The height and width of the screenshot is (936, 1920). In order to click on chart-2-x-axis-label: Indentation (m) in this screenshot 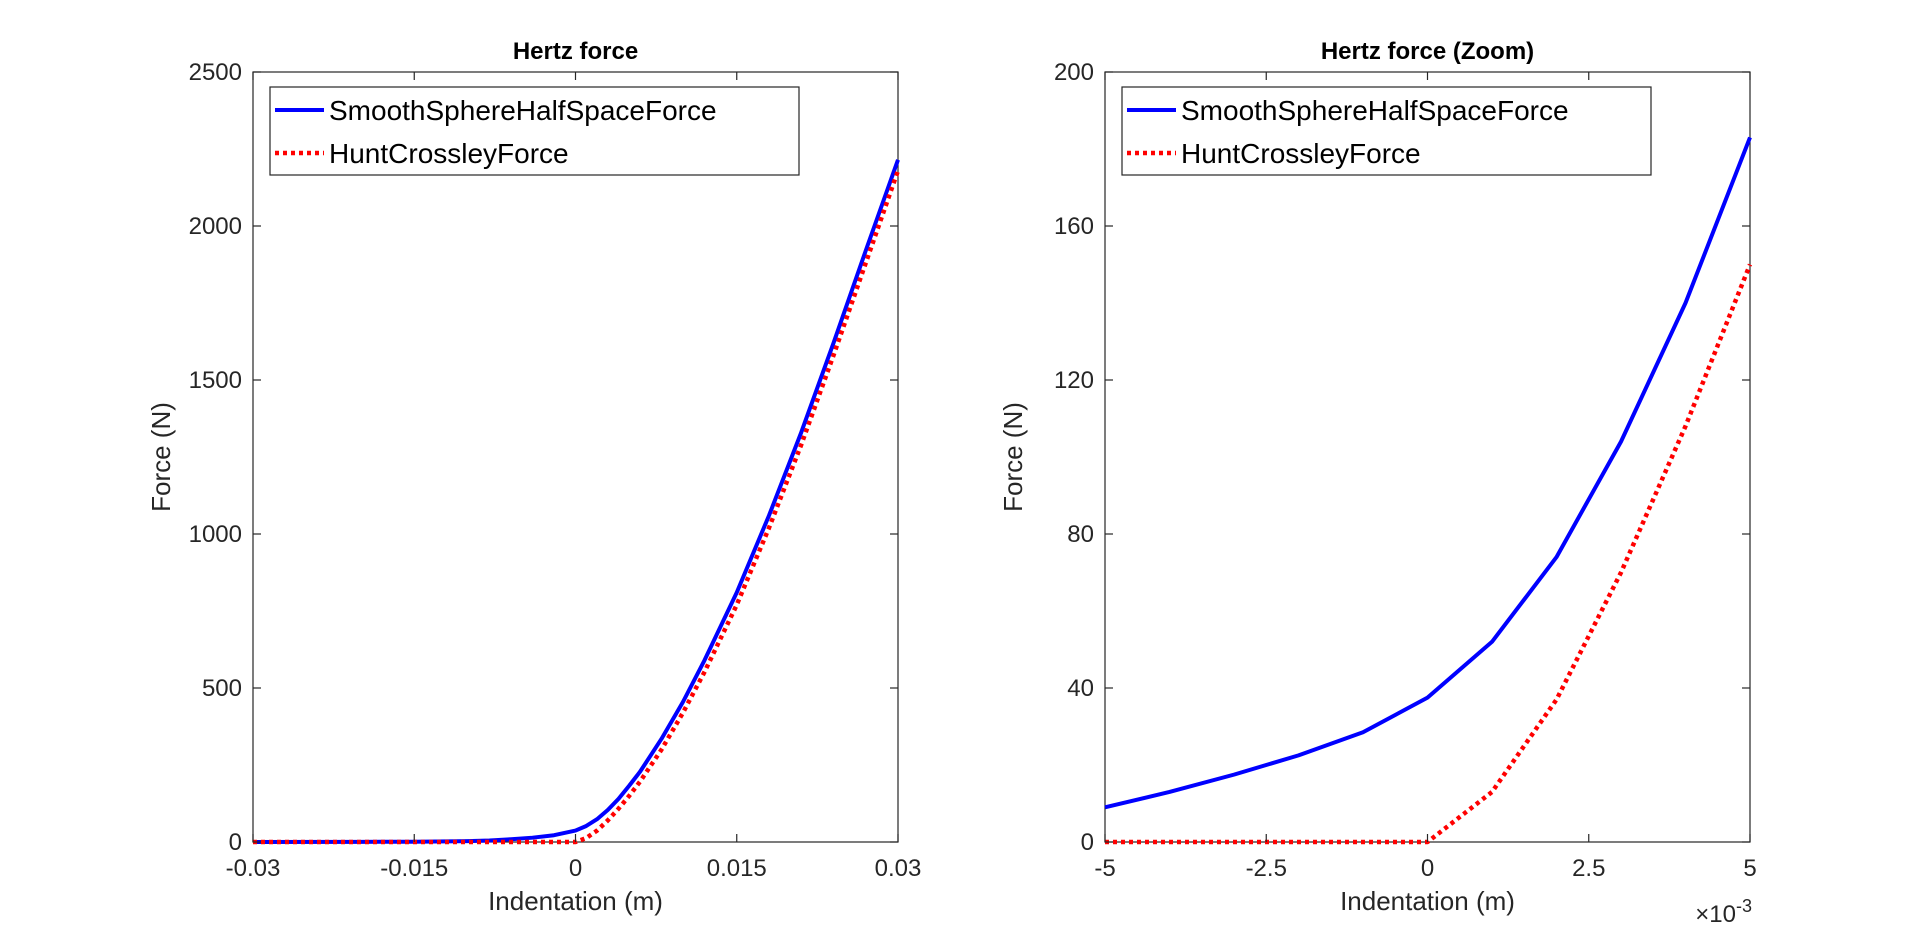, I will do `click(1427, 901)`.